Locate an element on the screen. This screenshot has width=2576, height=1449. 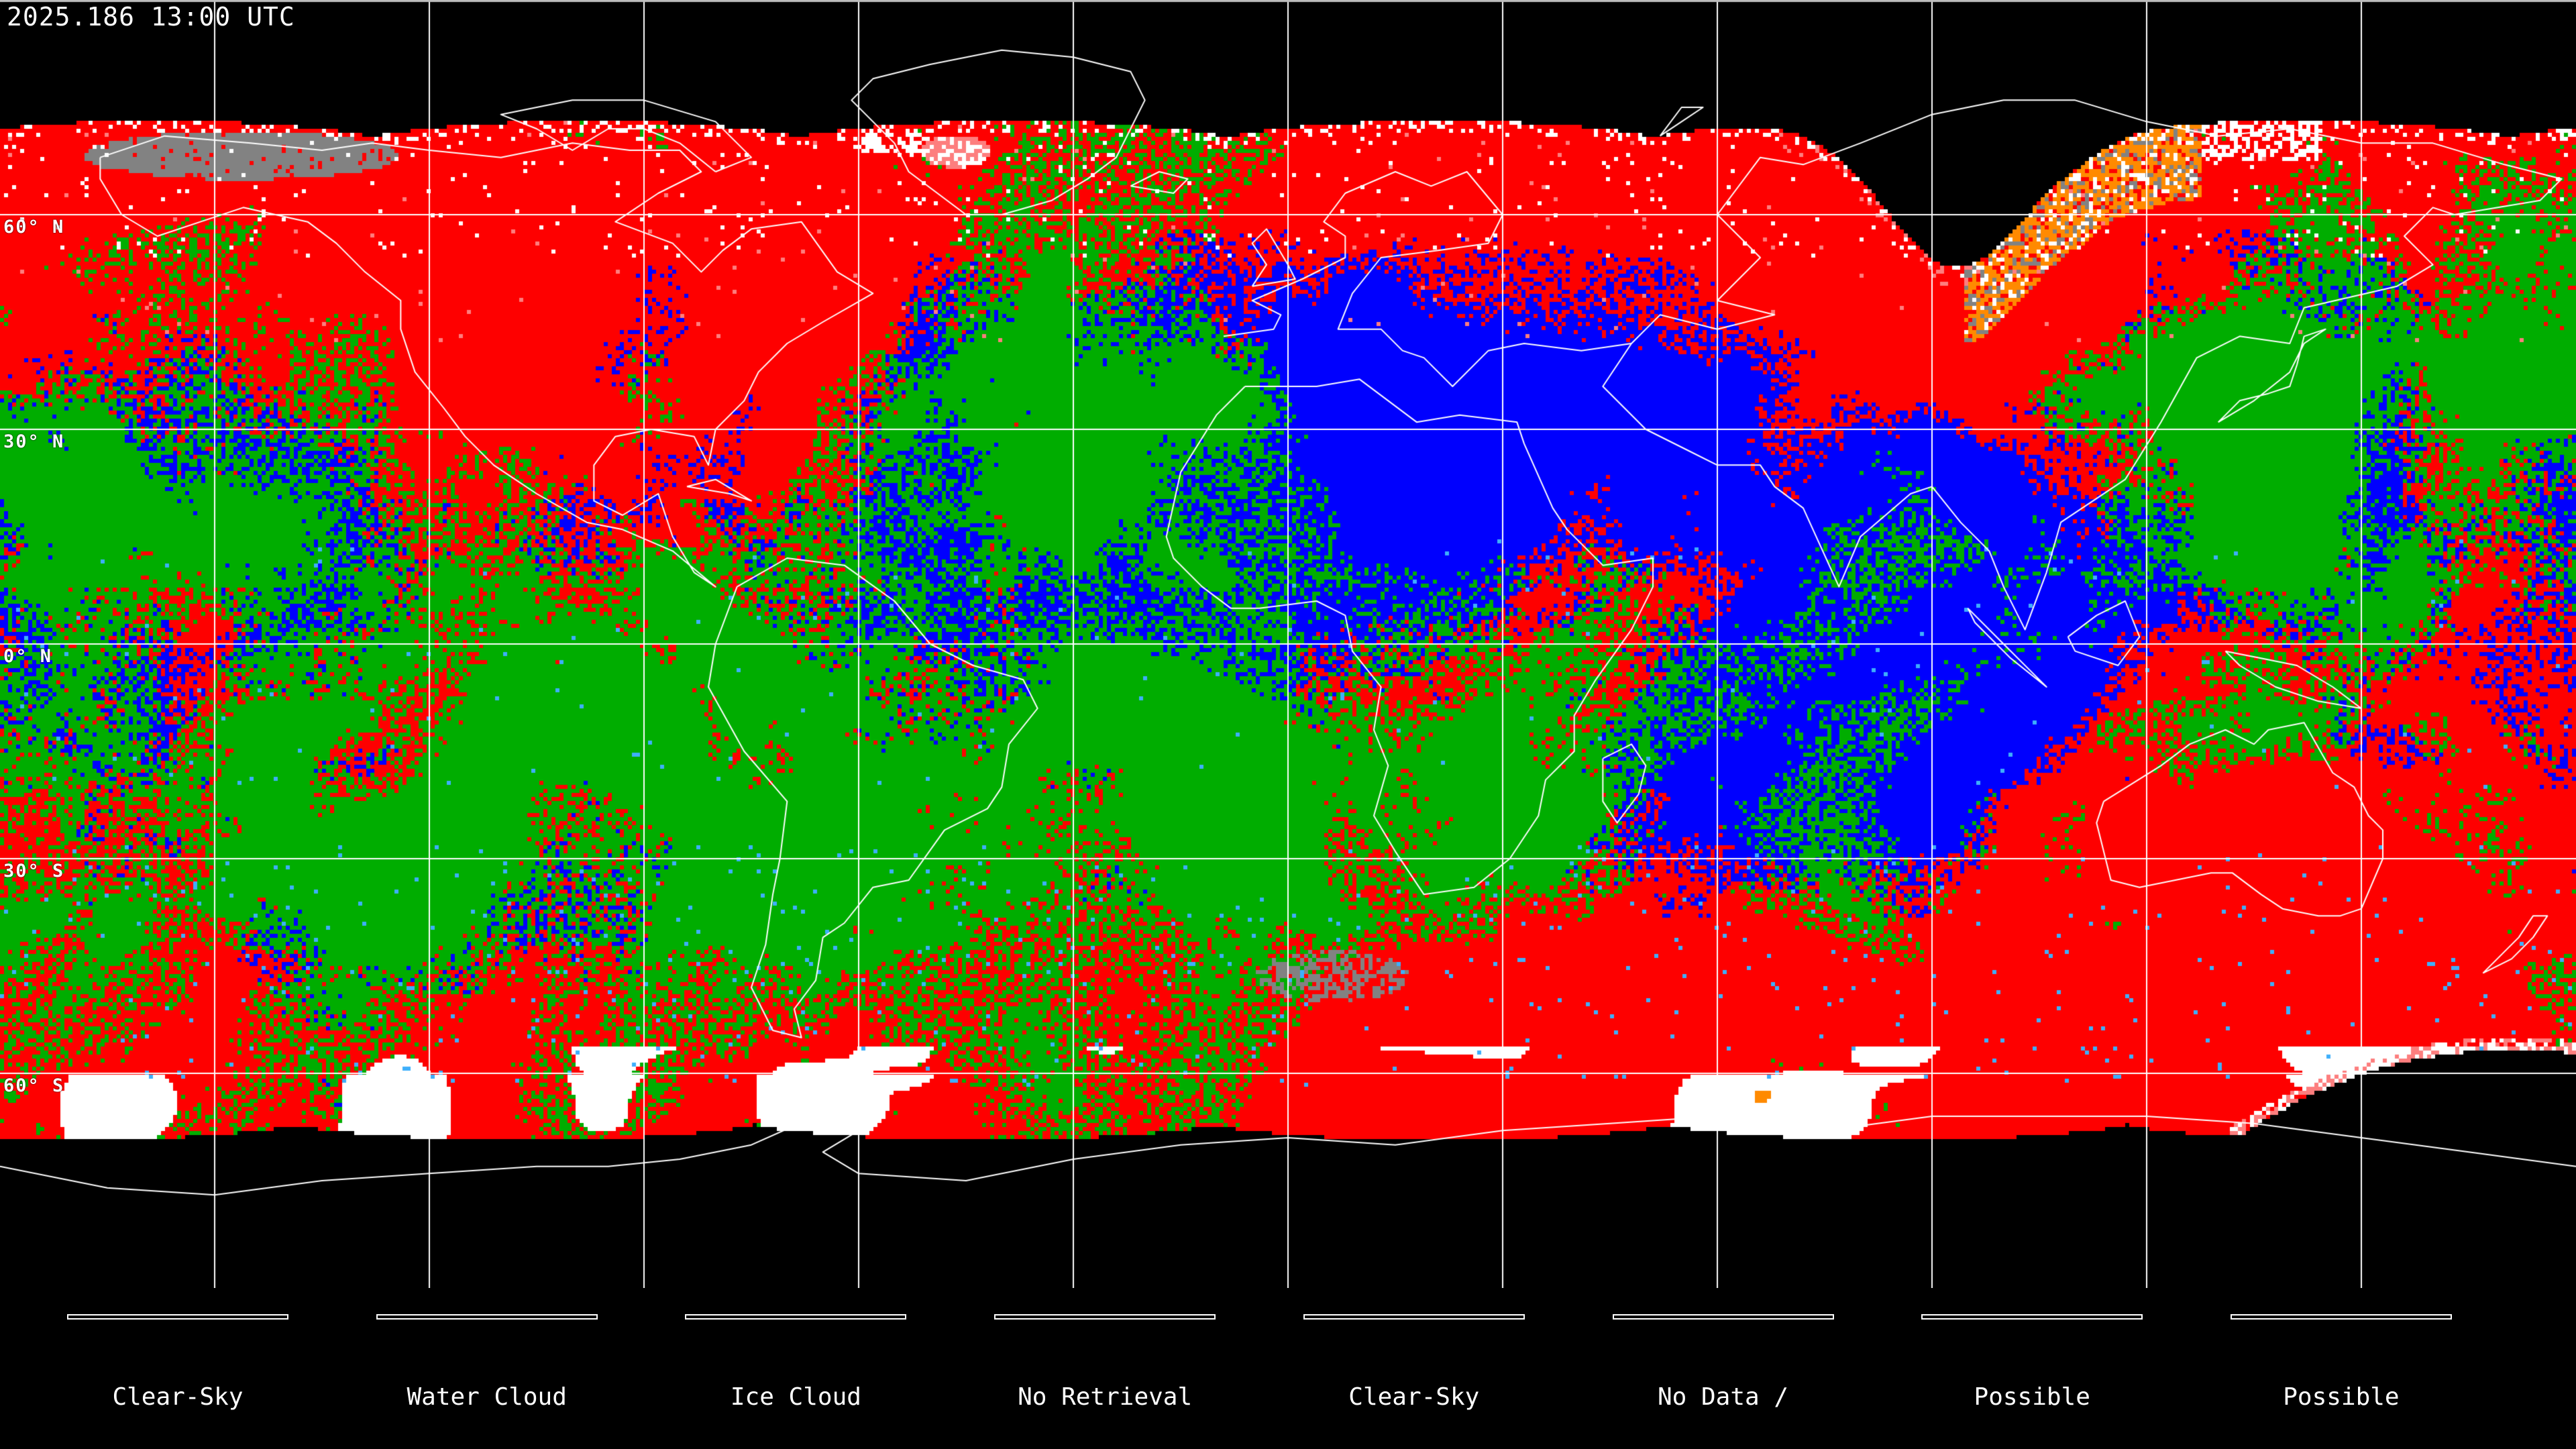
legend-label-line: Ice Cloud is located at coordinates (795, 1397).